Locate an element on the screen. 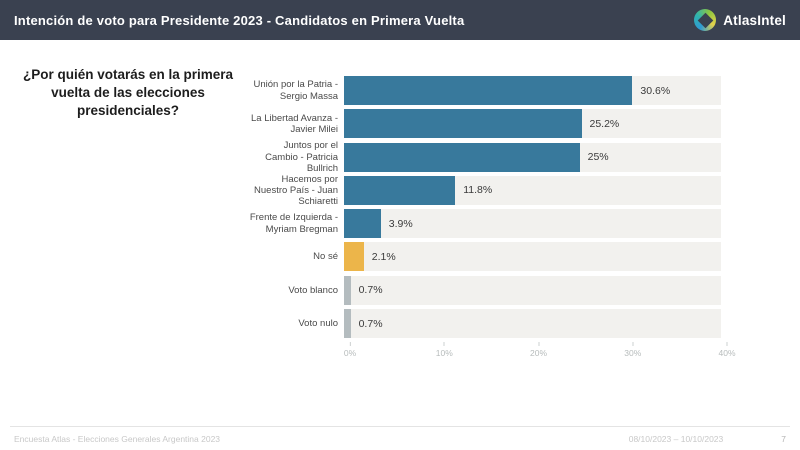  category-label: Hacemos por Nuestro País - Juan Schiaretti is located at coordinates (296, 190).